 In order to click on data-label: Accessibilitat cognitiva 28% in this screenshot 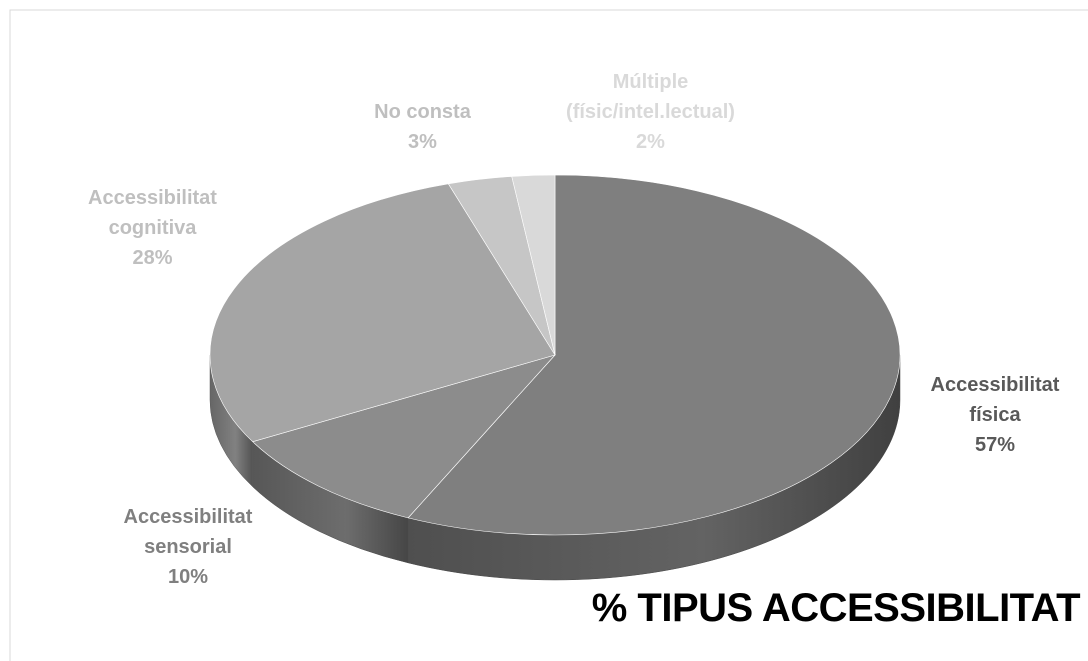, I will do `click(152, 228)`.